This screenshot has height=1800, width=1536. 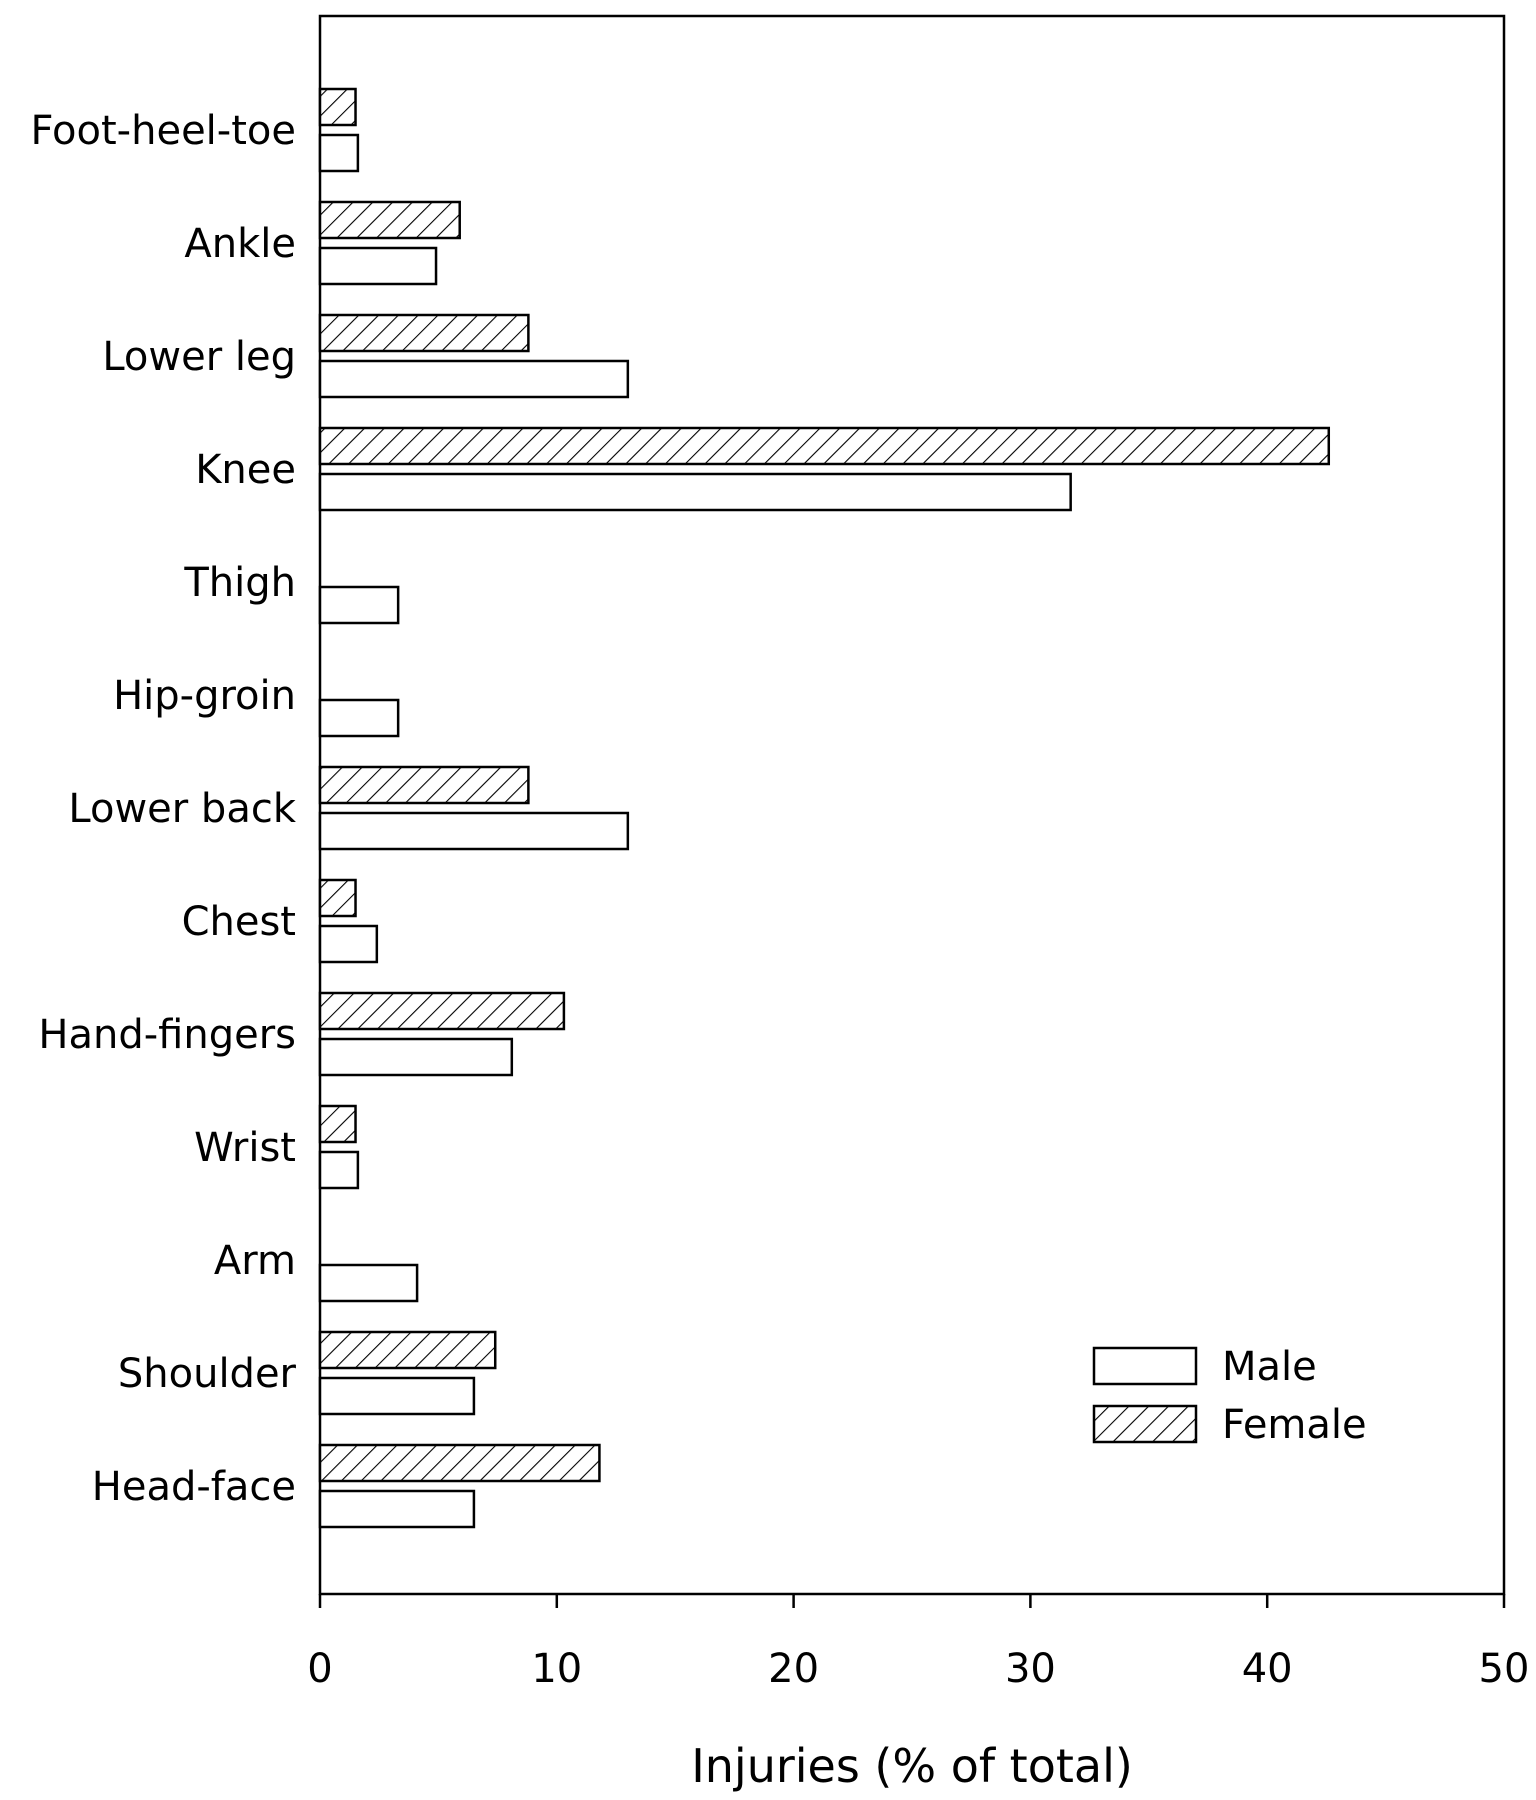 What do you see at coordinates (163, 131) in the screenshot?
I see `category-label-foot-heel-toe: Foot-heel-toe` at bounding box center [163, 131].